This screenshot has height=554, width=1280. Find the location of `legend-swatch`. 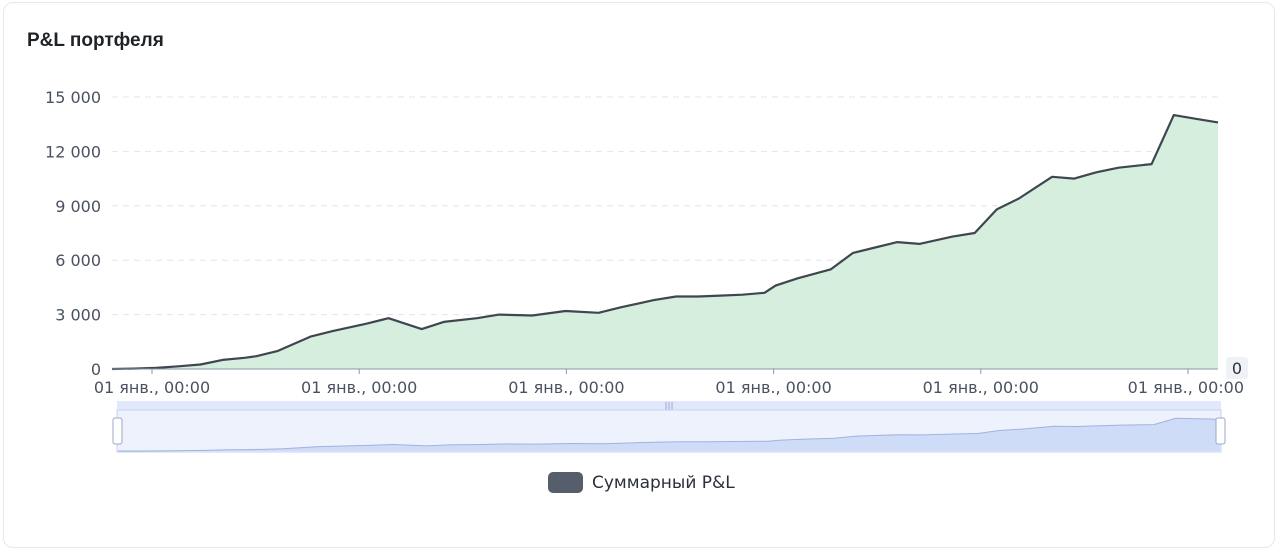

legend-swatch is located at coordinates (565, 482).